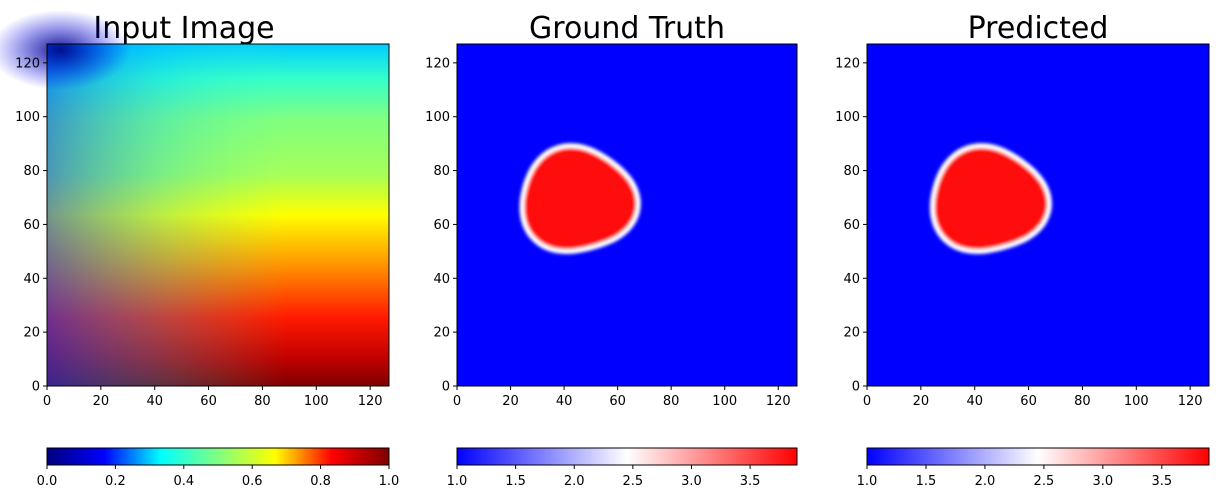 The height and width of the screenshot is (499, 1218). I want to click on panel-title: Ground Truth, so click(627, 28).